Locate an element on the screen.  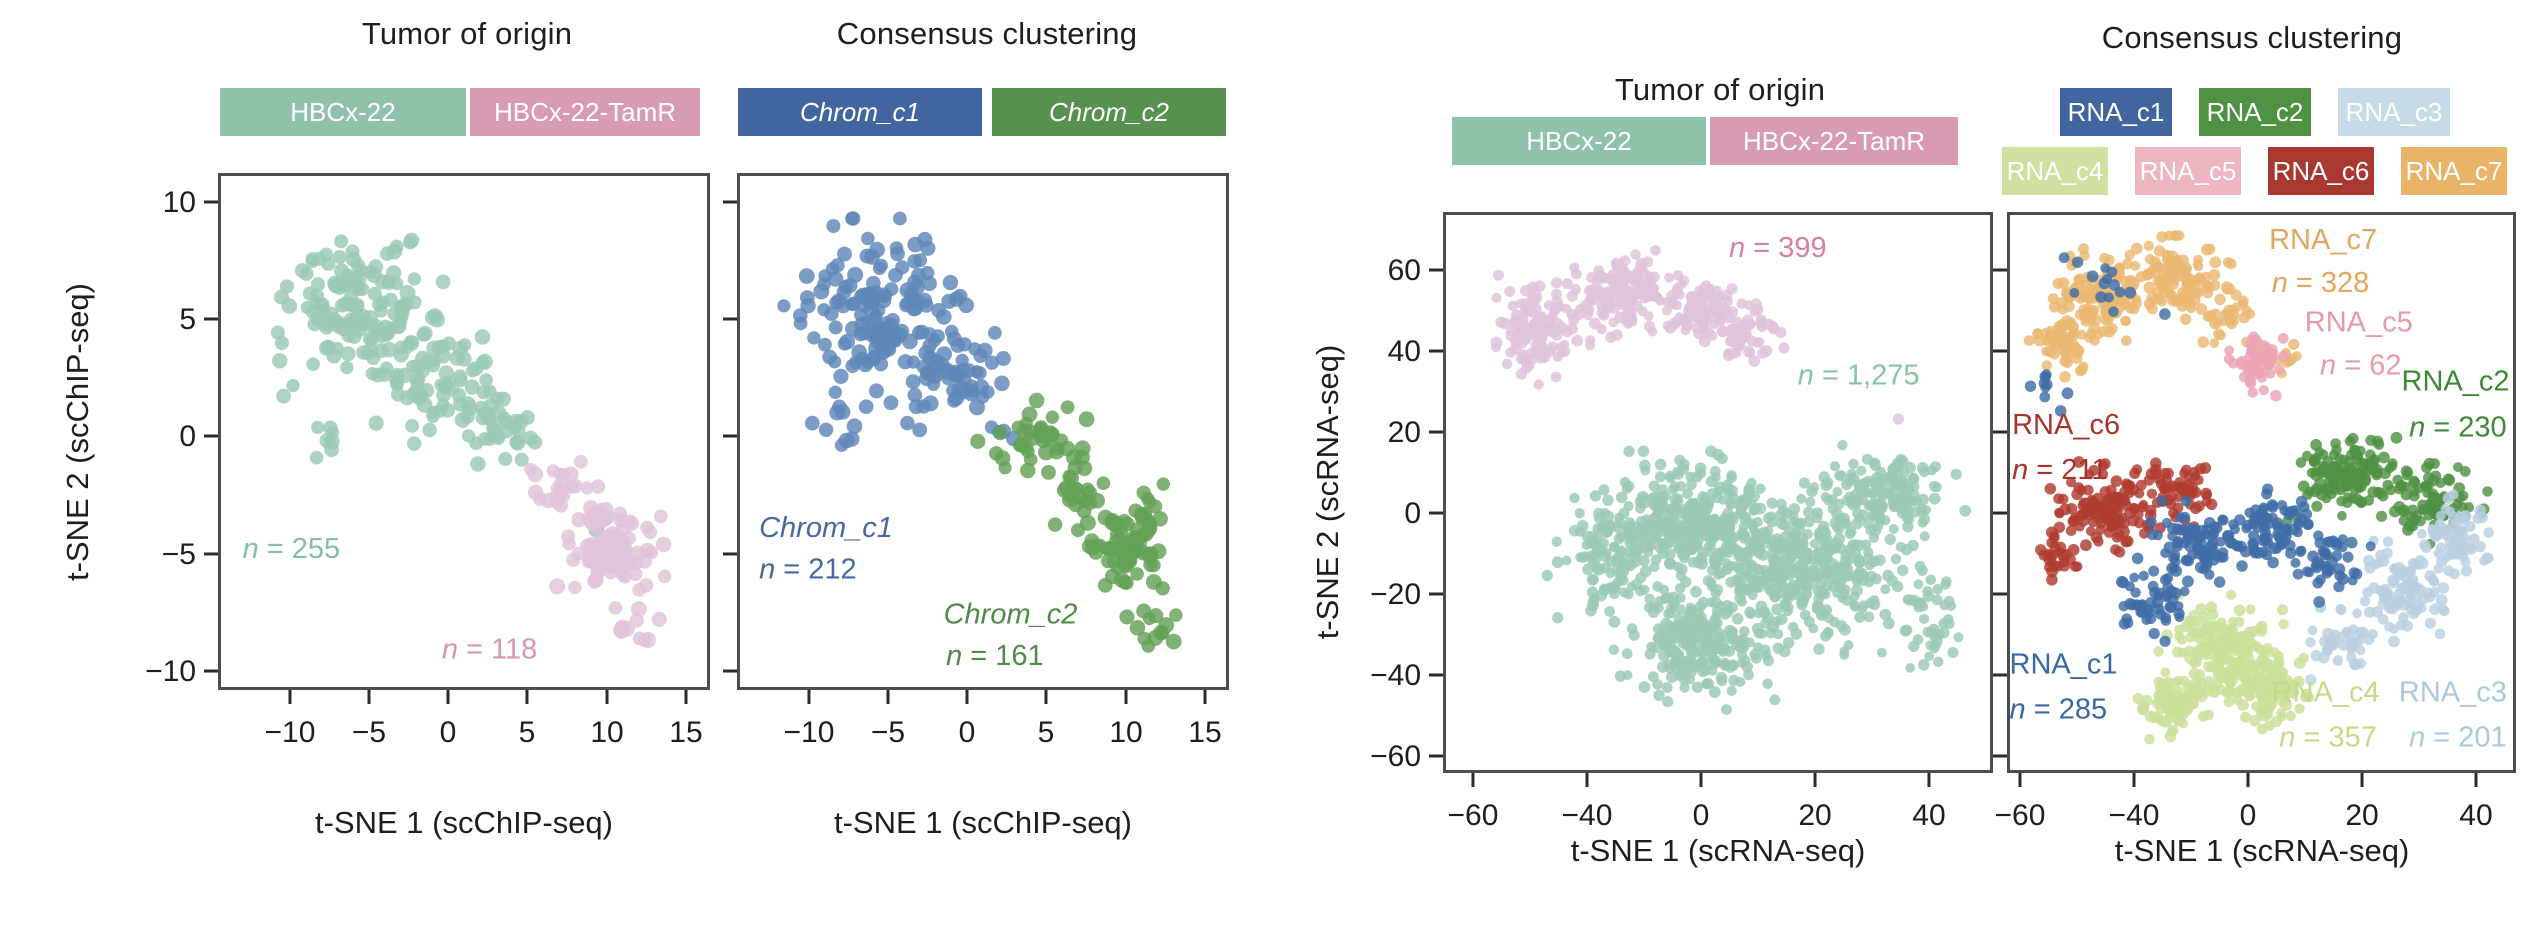
legend-scchip-consensus: Chrom_c1 Chrom_c2 is located at coordinates (982, 112).